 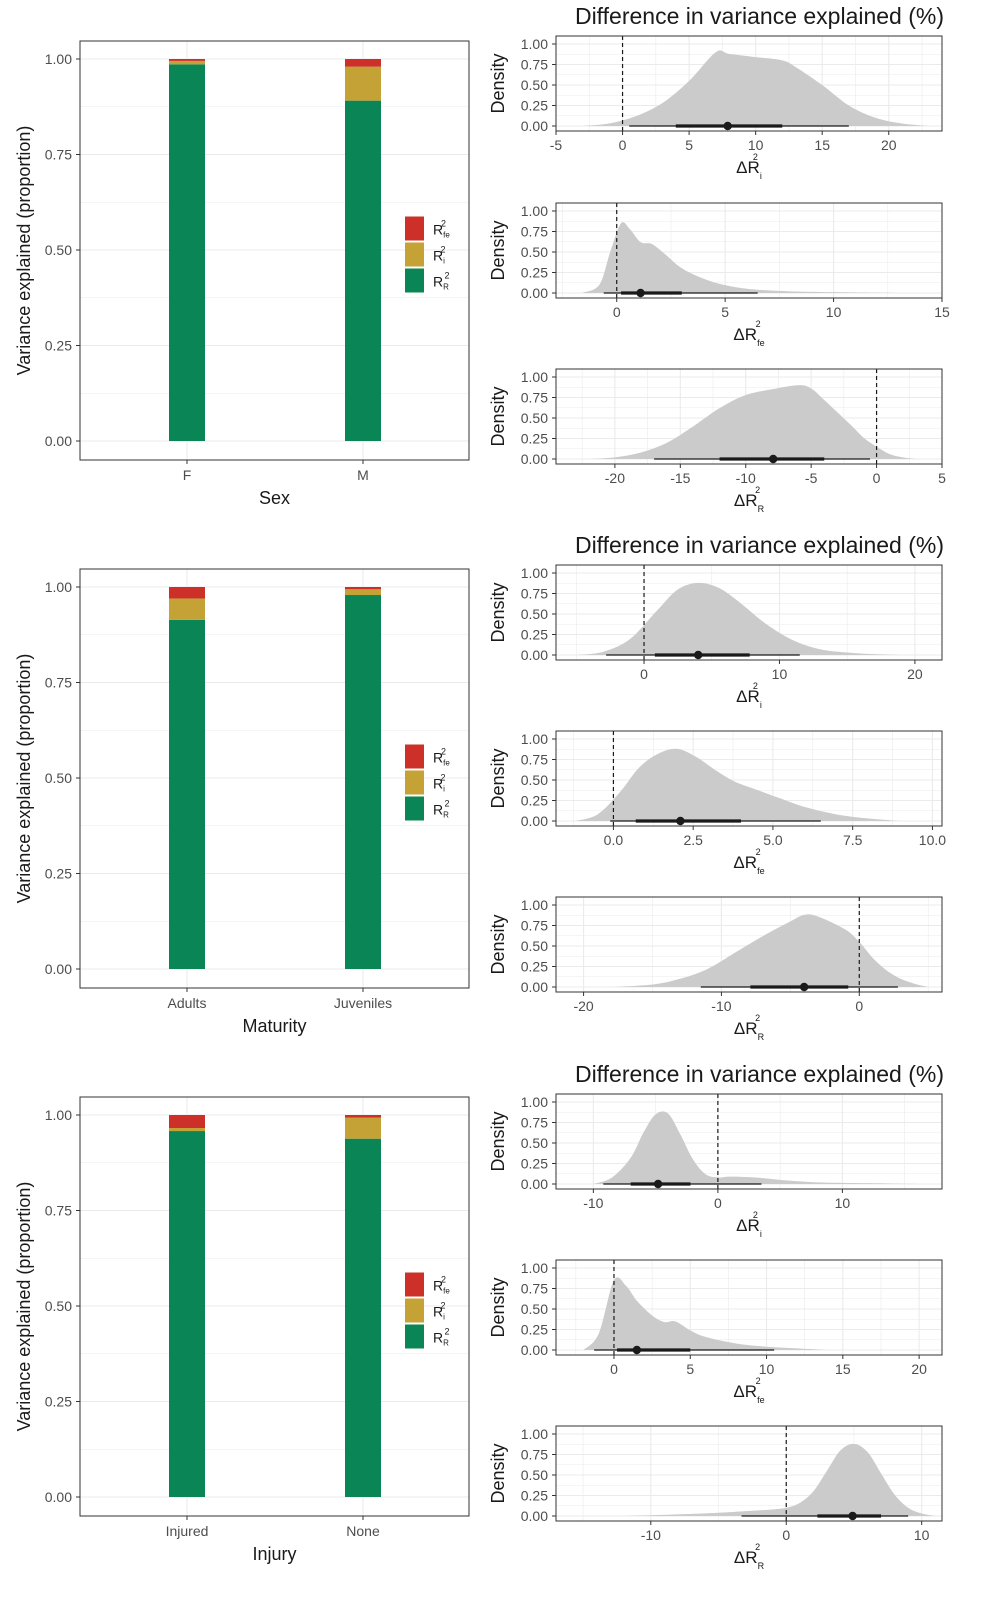 I want to click on bar-segment-fe, so click(x=363, y=588).